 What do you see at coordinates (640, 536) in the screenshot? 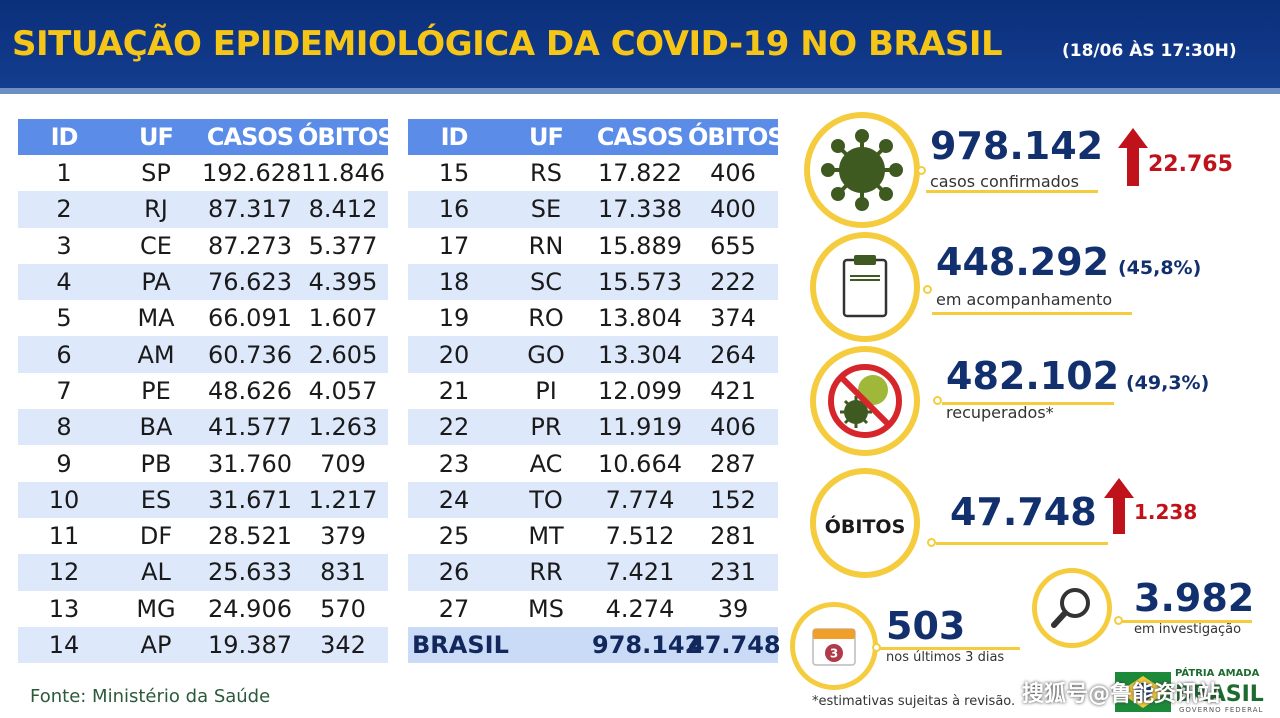
I see `cell-casos: 7.512` at bounding box center [640, 536].